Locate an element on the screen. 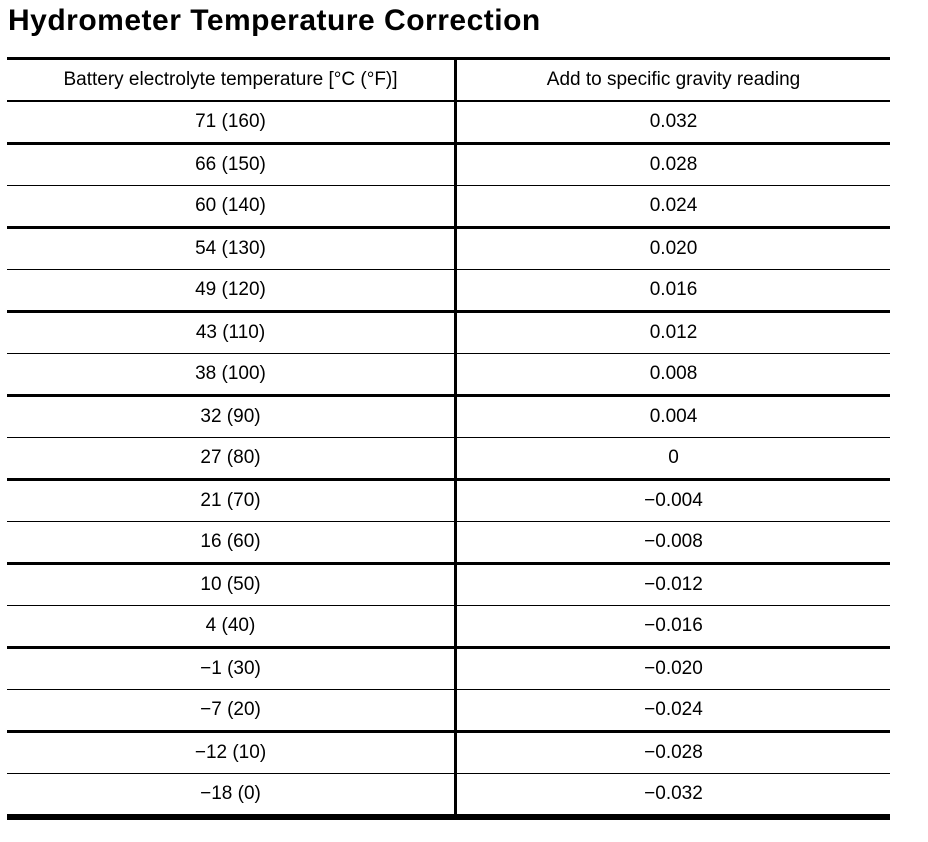 This screenshot has height=842, width=928. gravity-correction-cell: 0.032 is located at coordinates (673, 121).